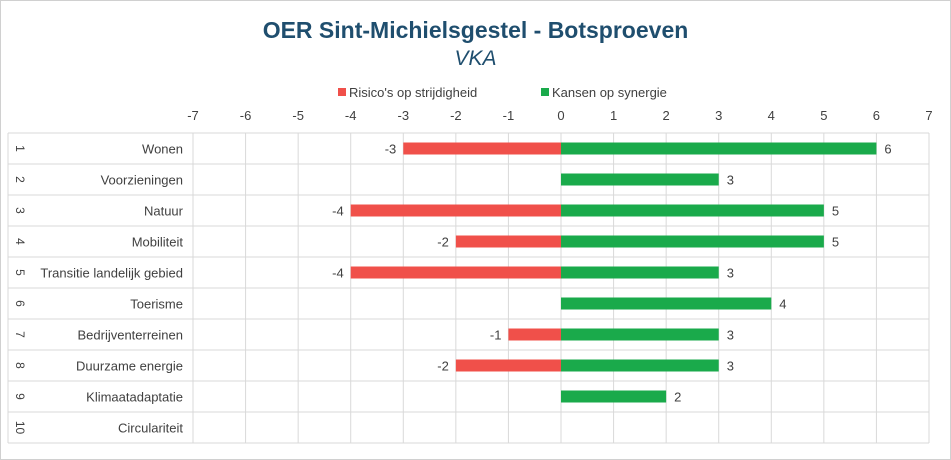 This screenshot has width=951, height=460. Describe the element at coordinates (404, 115) in the screenshot. I see `x-tick-label: -3` at that location.